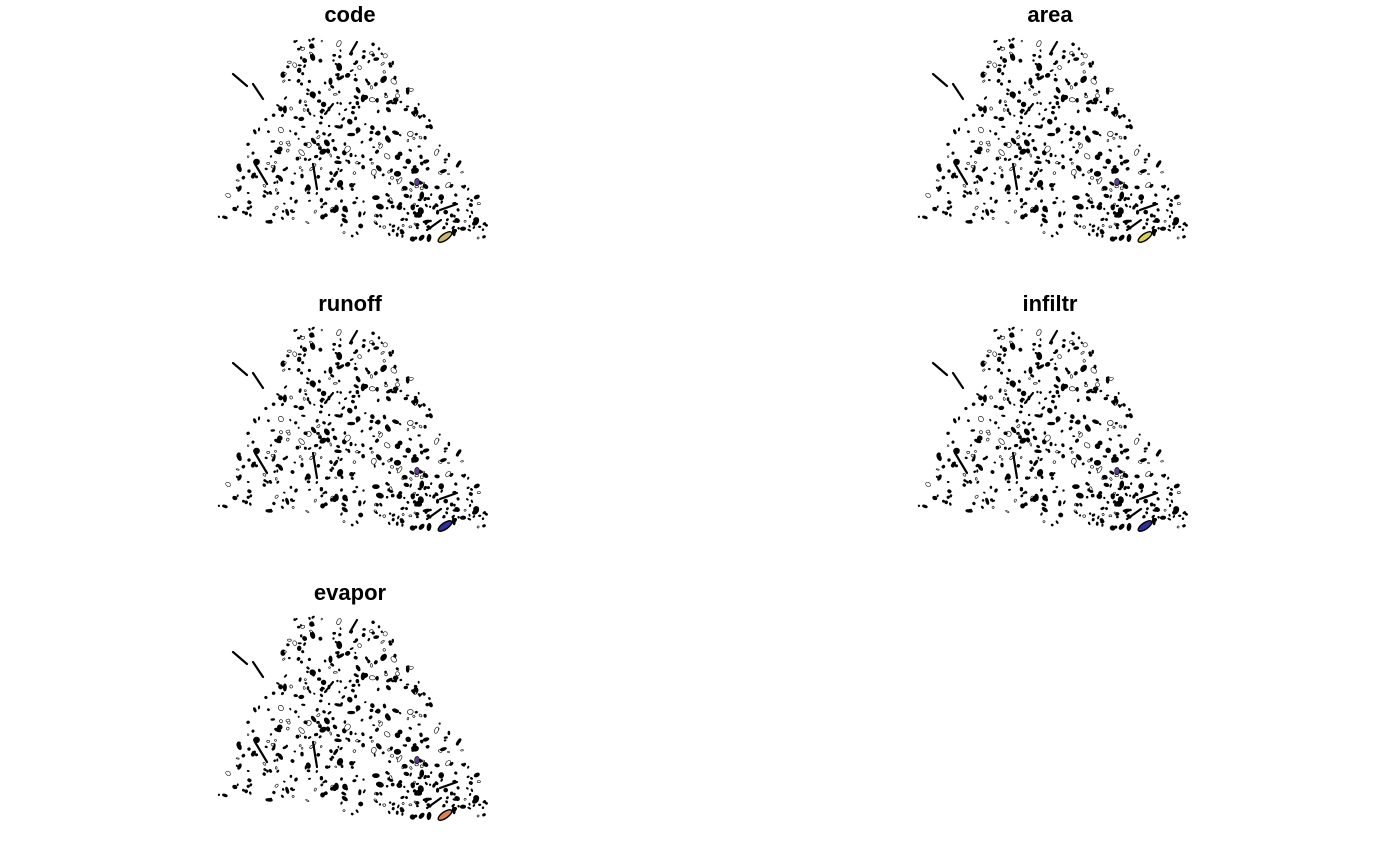  What do you see at coordinates (1117, 182) in the screenshot?
I see `secondary-catchment` at bounding box center [1117, 182].